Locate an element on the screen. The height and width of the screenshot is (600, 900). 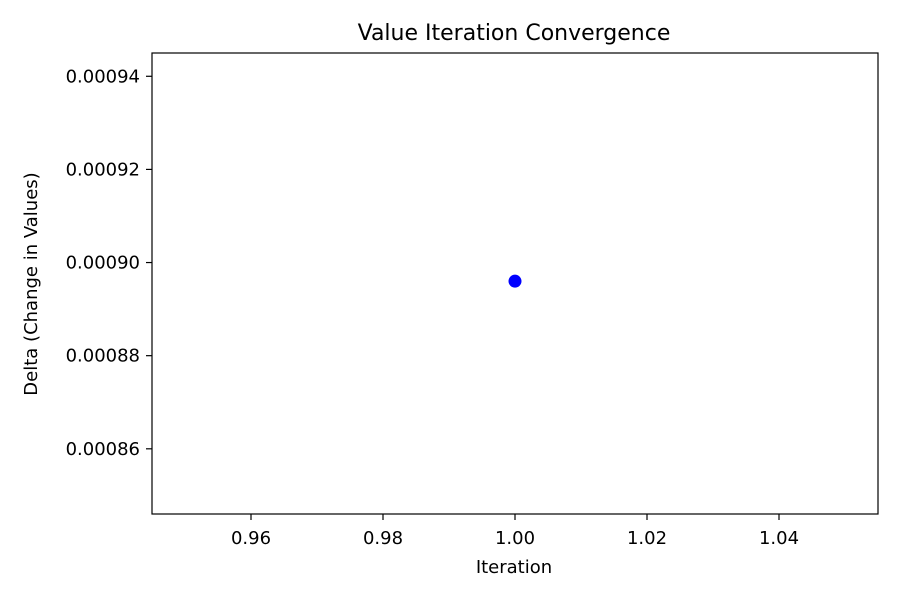
x-tick-label: 1.02 is located at coordinates (647, 538).